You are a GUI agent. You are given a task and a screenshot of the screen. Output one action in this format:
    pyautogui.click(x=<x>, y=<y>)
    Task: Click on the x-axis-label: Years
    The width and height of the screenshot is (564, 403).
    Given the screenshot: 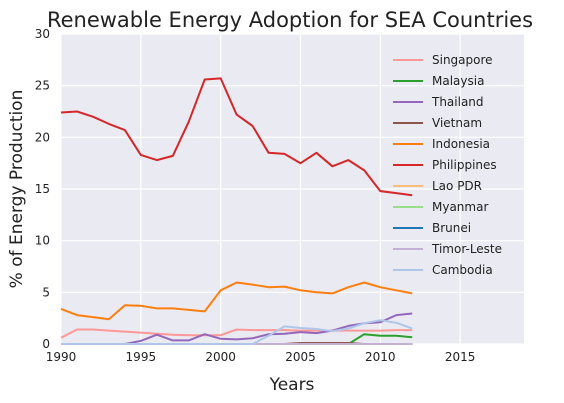 What is the action you would take?
    pyautogui.click(x=292, y=385)
    